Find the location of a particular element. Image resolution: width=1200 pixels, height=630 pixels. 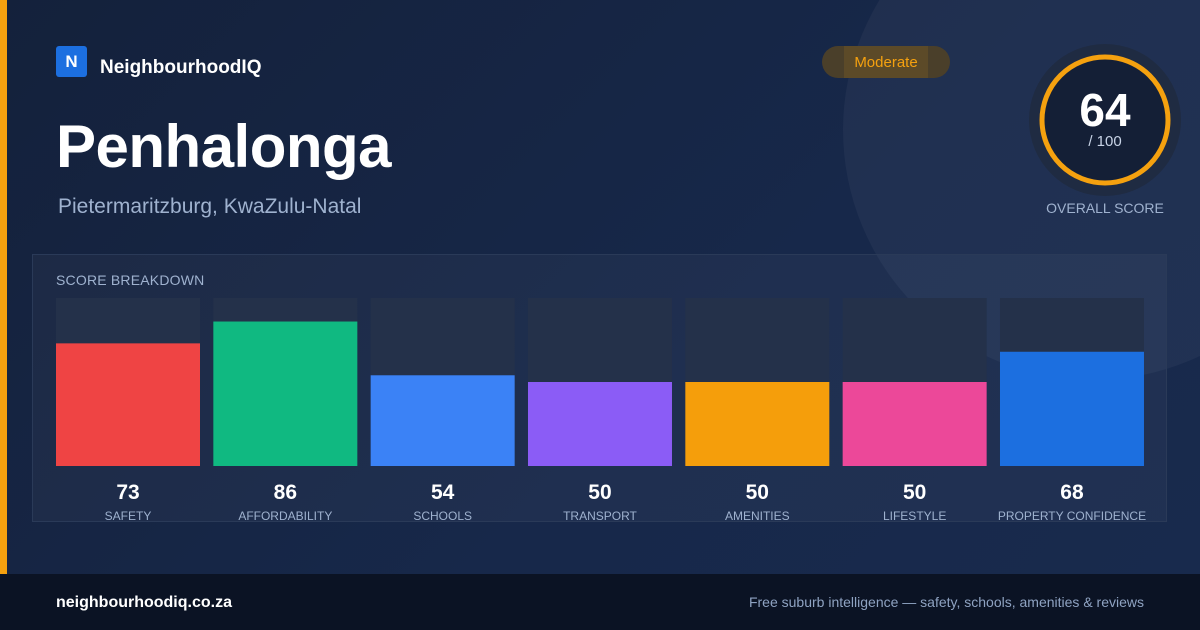

brand-name: NeighbourhoodIQ is located at coordinates (181, 67).